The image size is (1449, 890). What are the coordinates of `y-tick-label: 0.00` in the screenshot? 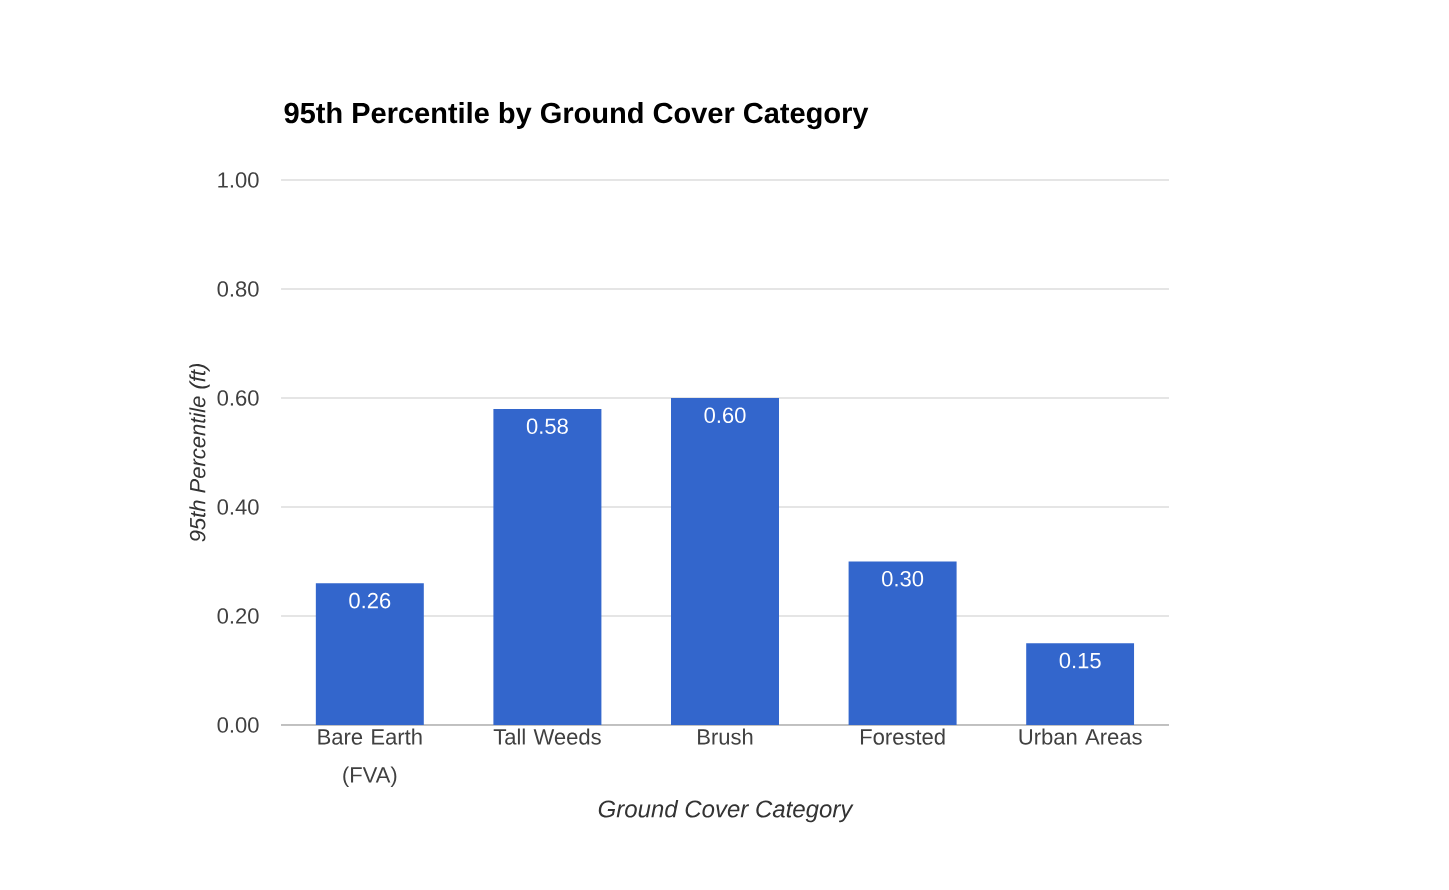 It's located at (238, 725).